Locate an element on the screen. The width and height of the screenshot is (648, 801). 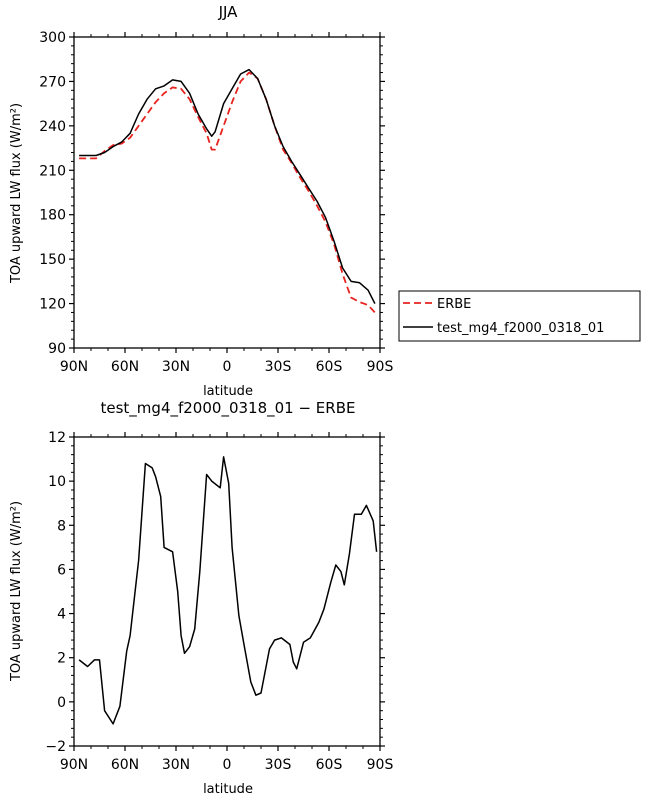
bottom-y-tick-label: 8 is located at coordinates (61, 526).